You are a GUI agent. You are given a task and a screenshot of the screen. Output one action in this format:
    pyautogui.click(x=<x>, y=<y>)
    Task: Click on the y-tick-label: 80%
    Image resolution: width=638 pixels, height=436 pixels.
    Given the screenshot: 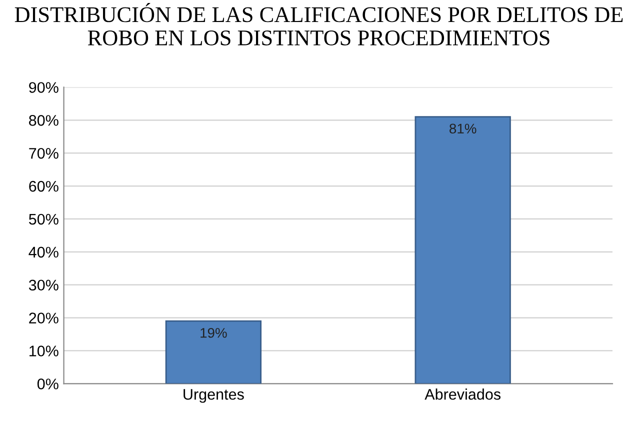 What is the action you would take?
    pyautogui.click(x=43, y=120)
    